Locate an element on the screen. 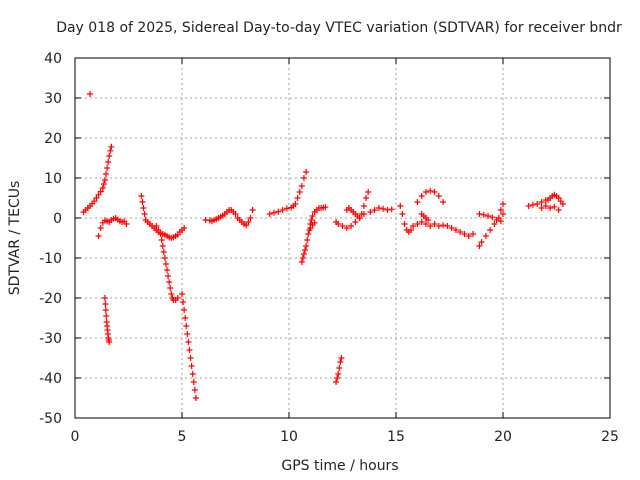 This screenshot has height=480, width=640. y-tick-label: 0 is located at coordinates (57, 219).